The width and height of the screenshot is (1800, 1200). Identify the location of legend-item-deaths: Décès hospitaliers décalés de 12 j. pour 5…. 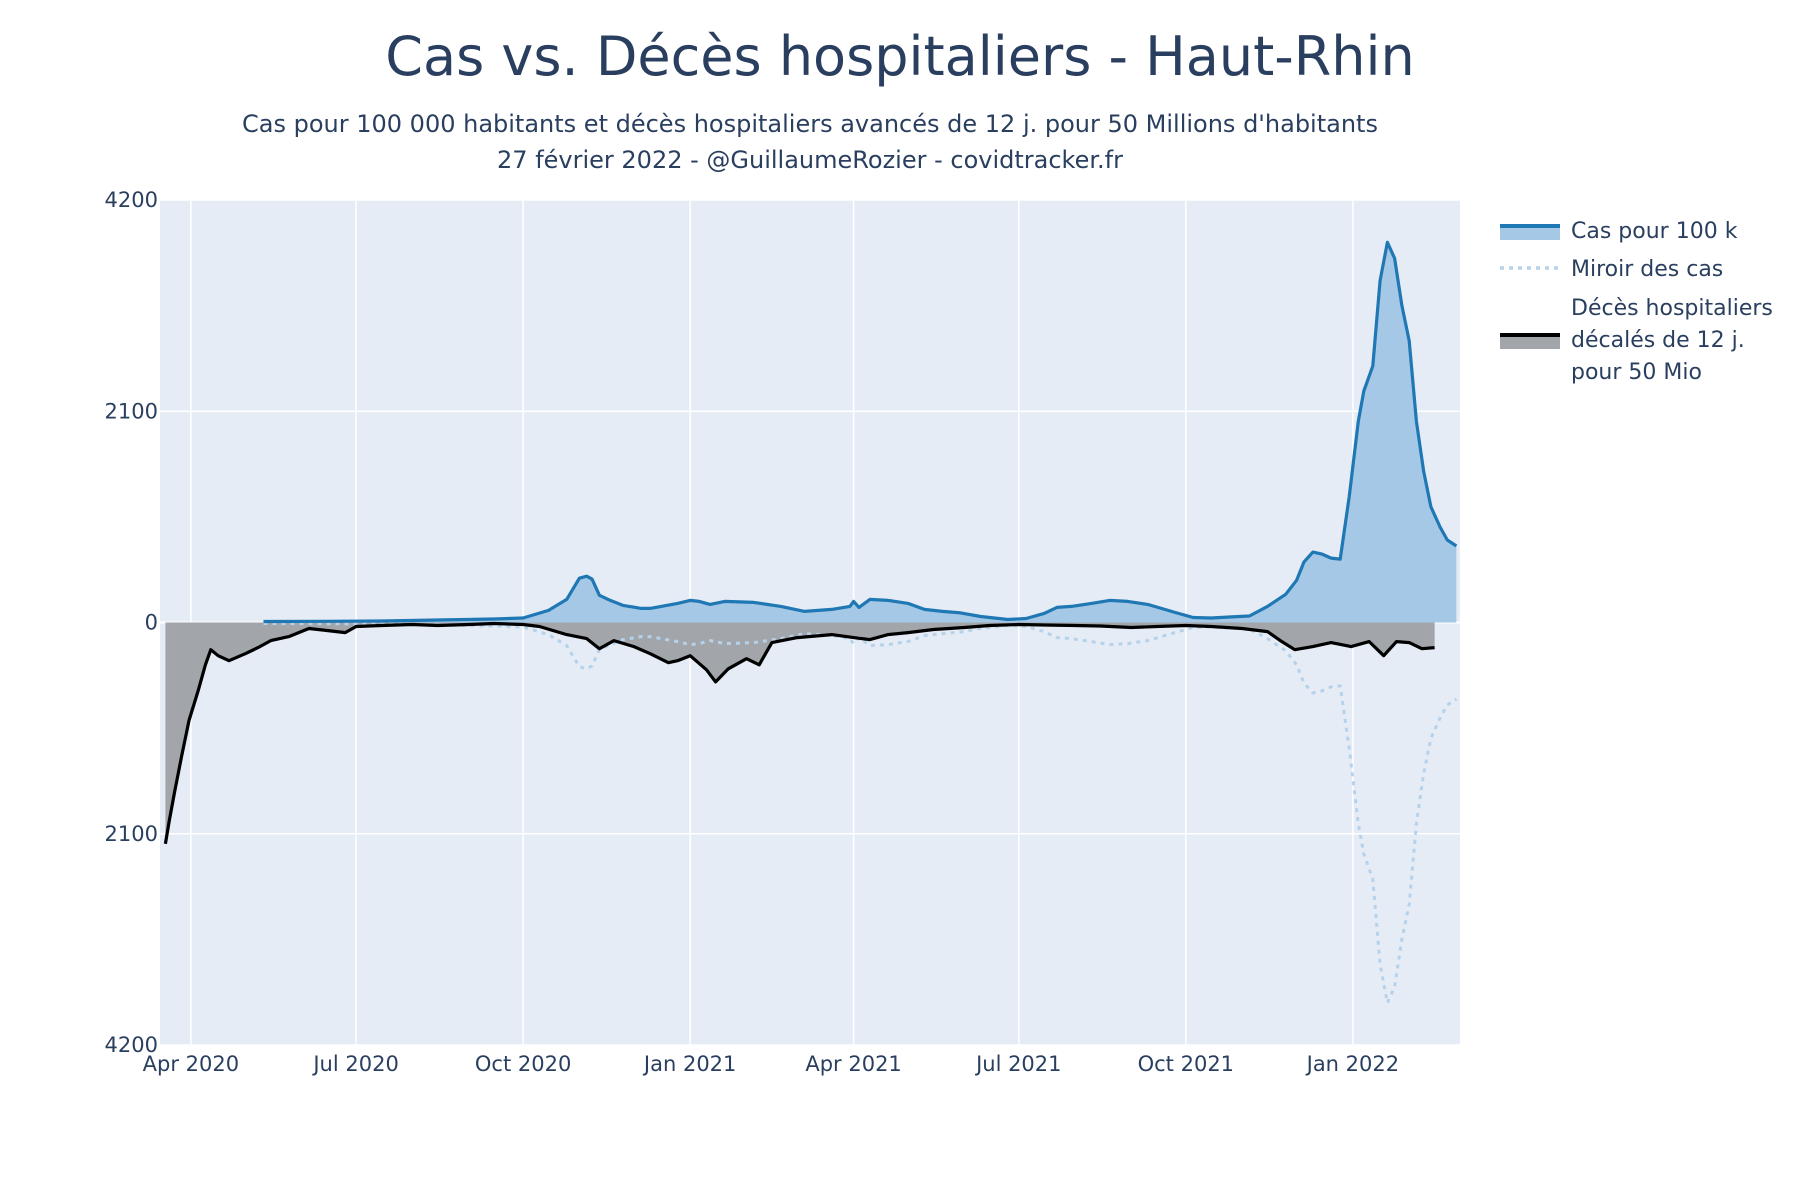
(1636, 340).